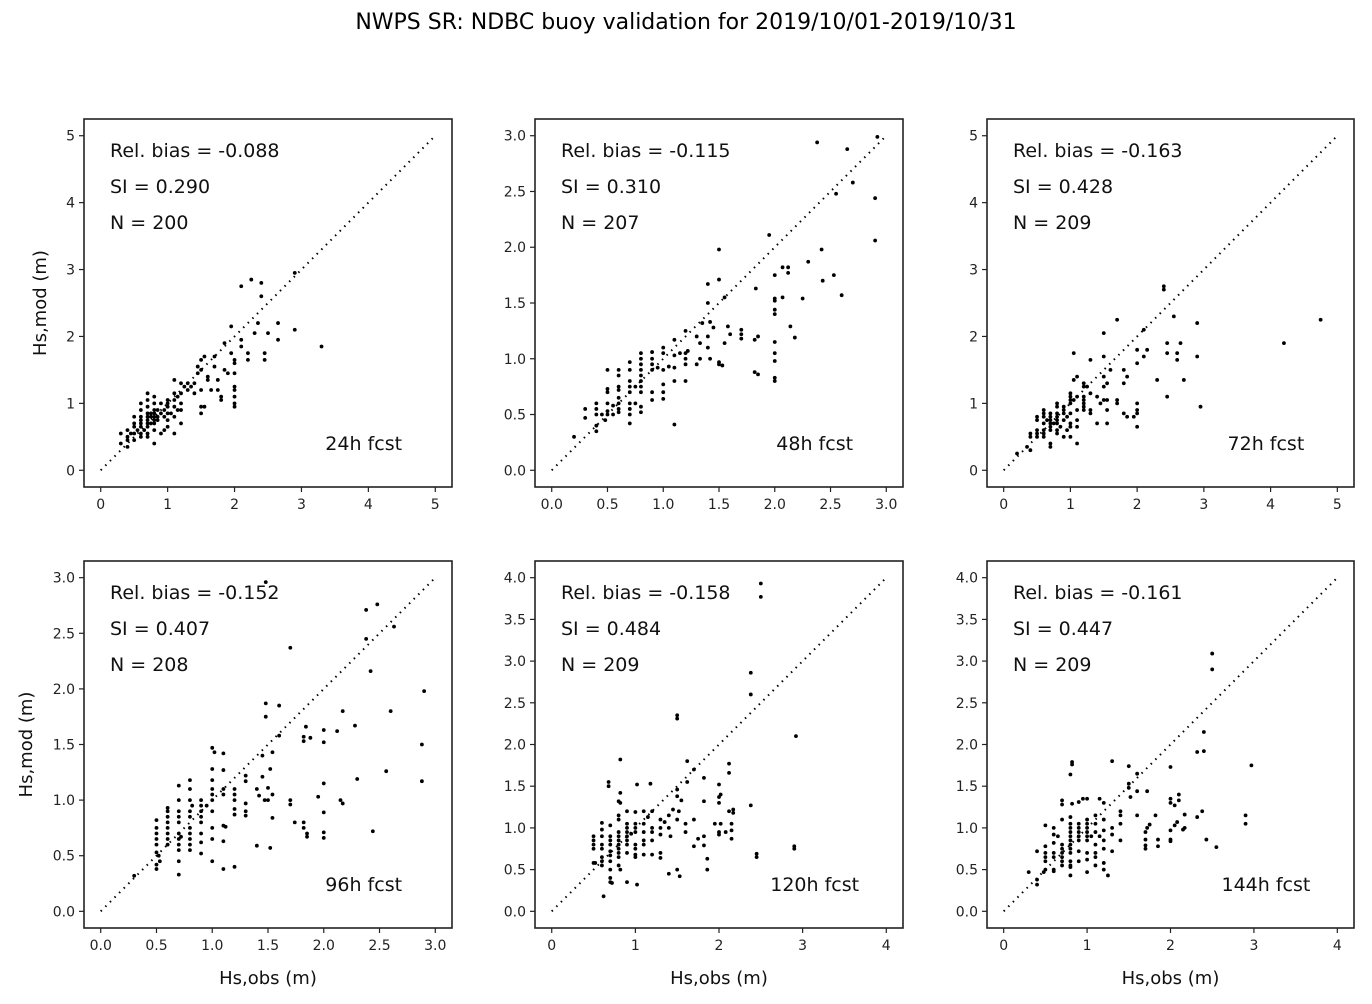 Image resolution: width=1372 pixels, height=1004 pixels. I want to click on y-tick-label: 3, so click(70, 271).